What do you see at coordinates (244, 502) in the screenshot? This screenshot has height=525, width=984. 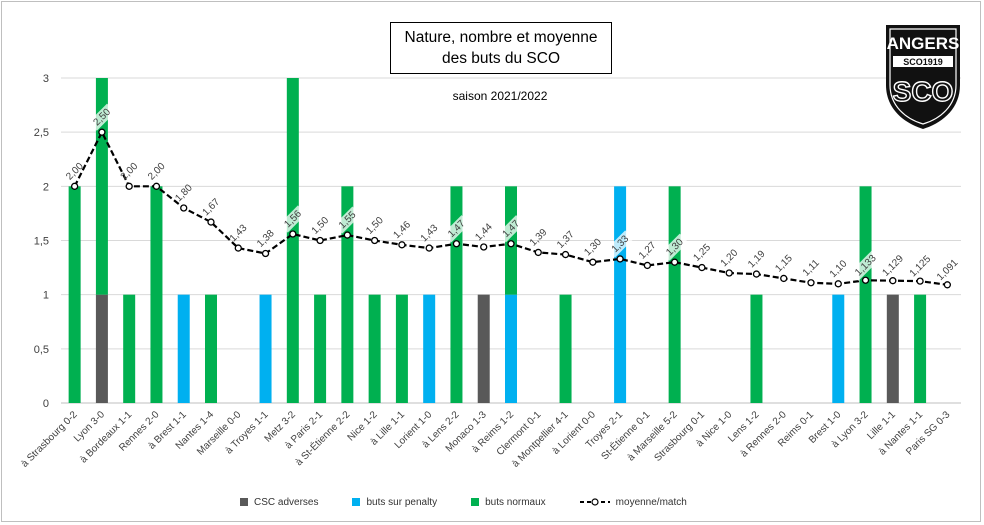 I see `legend-swatch-csc` at bounding box center [244, 502].